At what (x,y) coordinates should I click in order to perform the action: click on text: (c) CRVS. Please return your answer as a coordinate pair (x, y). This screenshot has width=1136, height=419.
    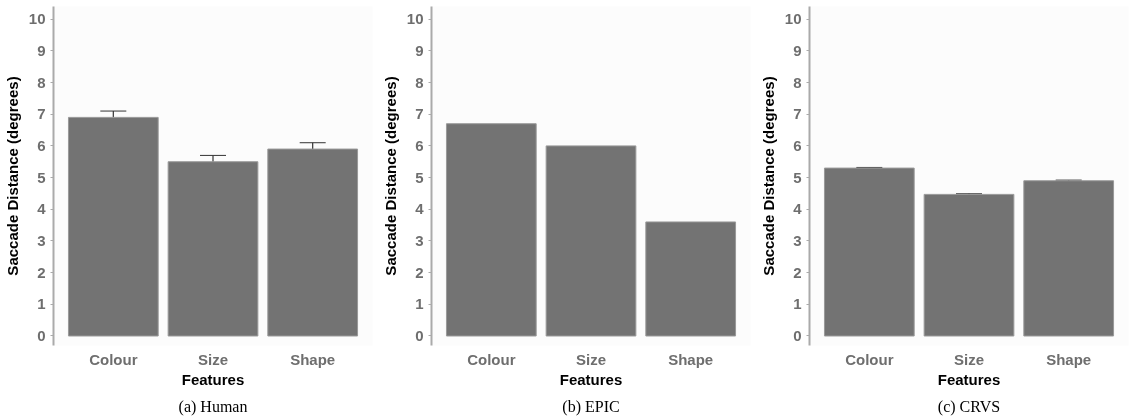
    Looking at the image, I should click on (969, 406).